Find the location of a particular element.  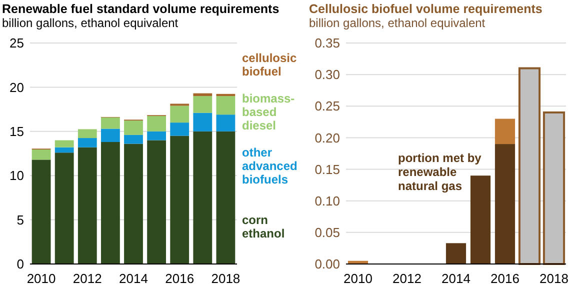

series-label: corn ethanol is located at coordinates (263, 226).